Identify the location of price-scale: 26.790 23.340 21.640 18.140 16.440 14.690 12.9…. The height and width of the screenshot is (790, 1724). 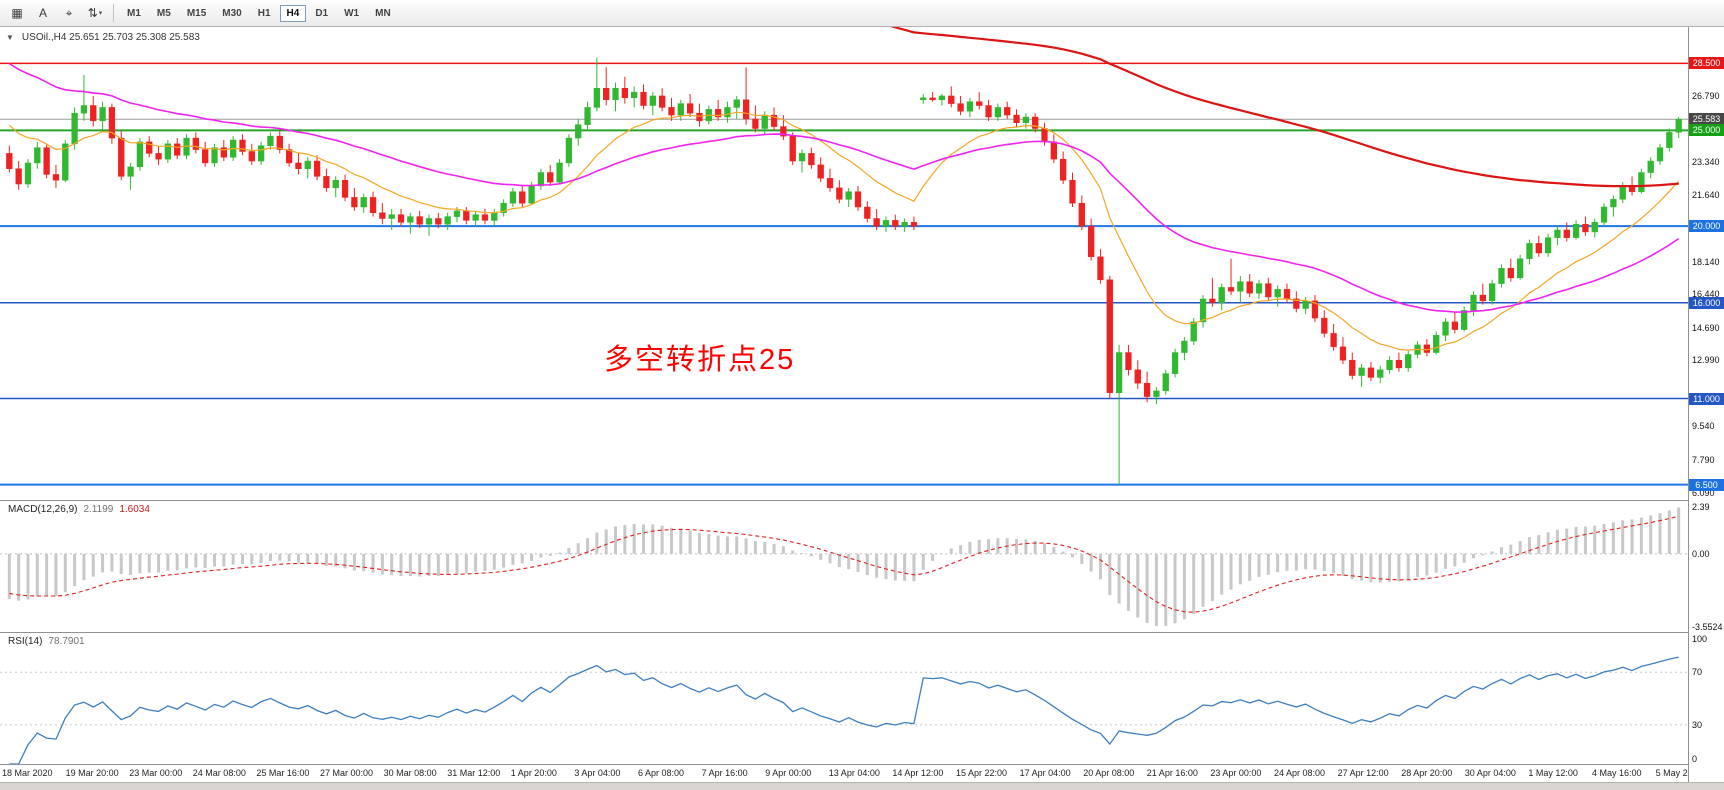
(1706, 404).